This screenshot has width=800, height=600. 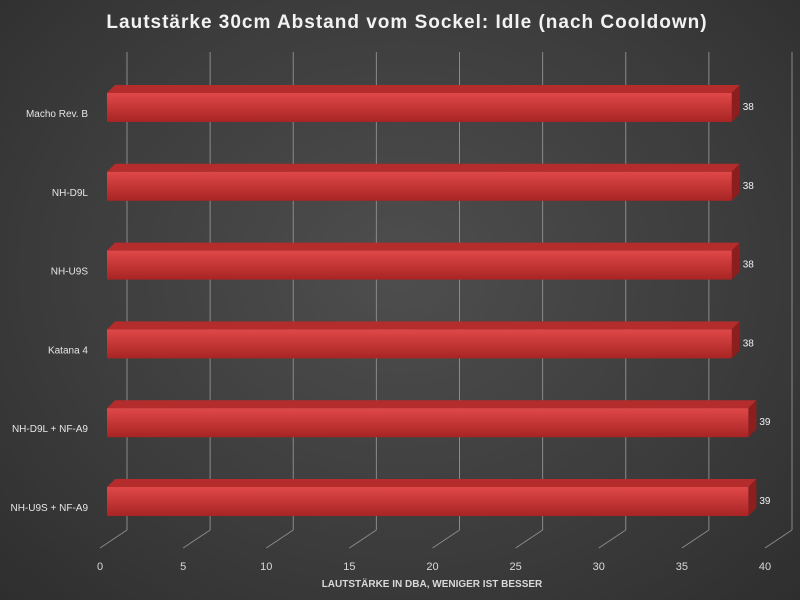 What do you see at coordinates (682, 567) in the screenshot?
I see `x-tick-label: 35` at bounding box center [682, 567].